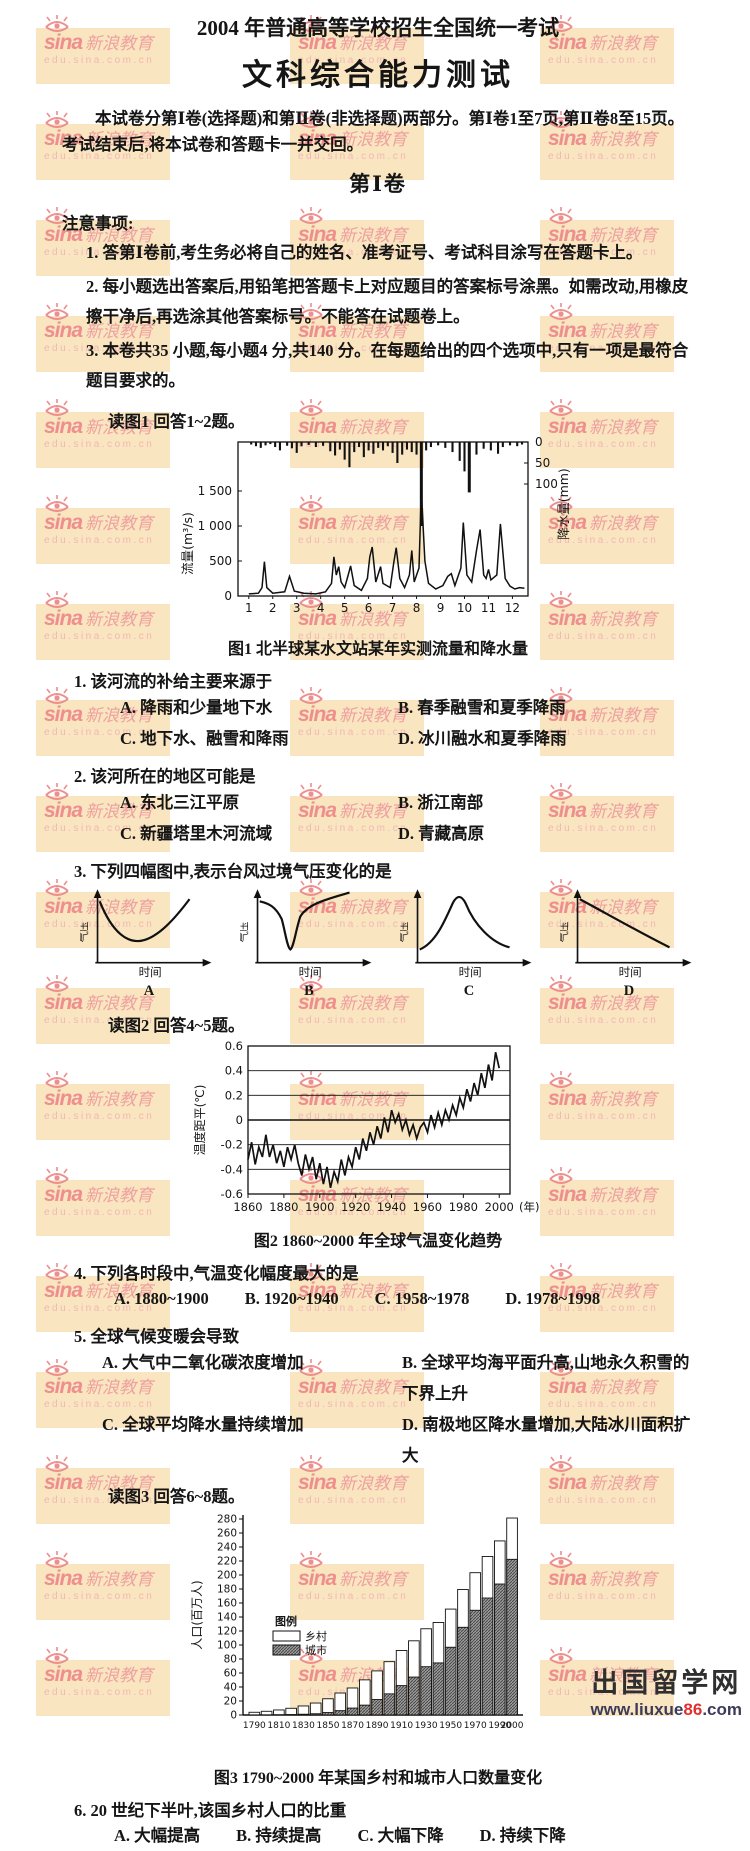 The image size is (750, 1851). I want to click on svg-text: 图例, so click(286, 1621).